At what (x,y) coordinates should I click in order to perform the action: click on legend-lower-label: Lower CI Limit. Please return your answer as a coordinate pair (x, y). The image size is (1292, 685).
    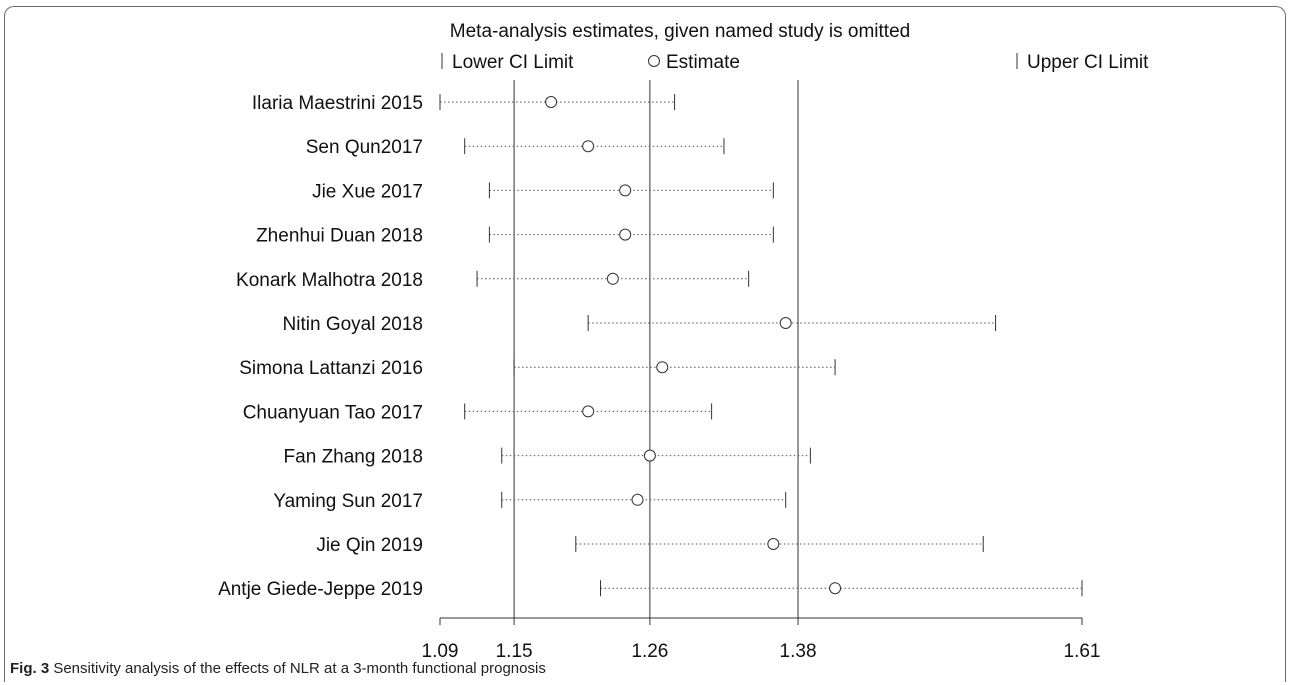
    Looking at the image, I should click on (513, 62).